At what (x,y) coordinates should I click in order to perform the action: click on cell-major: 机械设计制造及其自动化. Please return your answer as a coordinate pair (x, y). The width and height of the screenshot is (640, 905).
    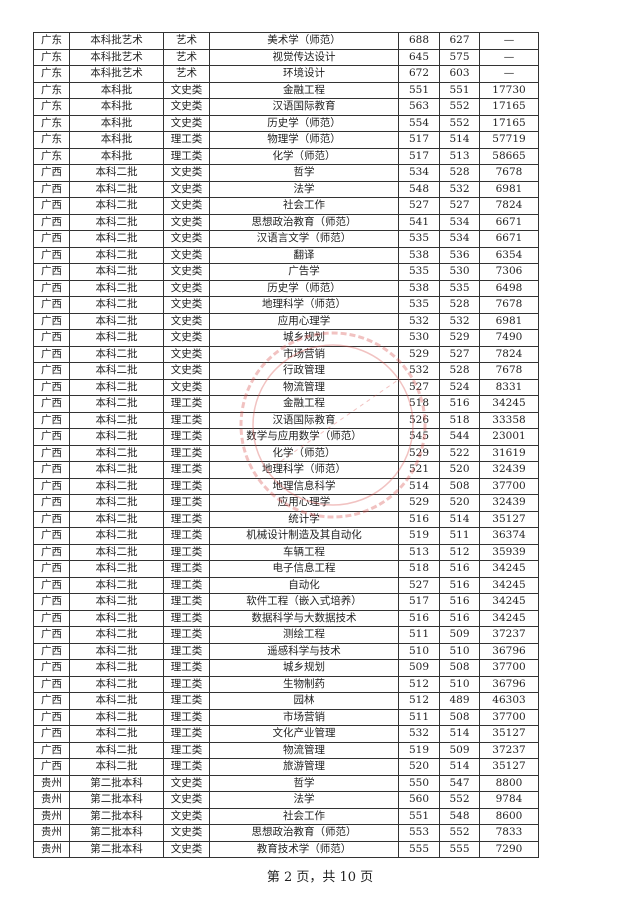
    Looking at the image, I should click on (304, 536).